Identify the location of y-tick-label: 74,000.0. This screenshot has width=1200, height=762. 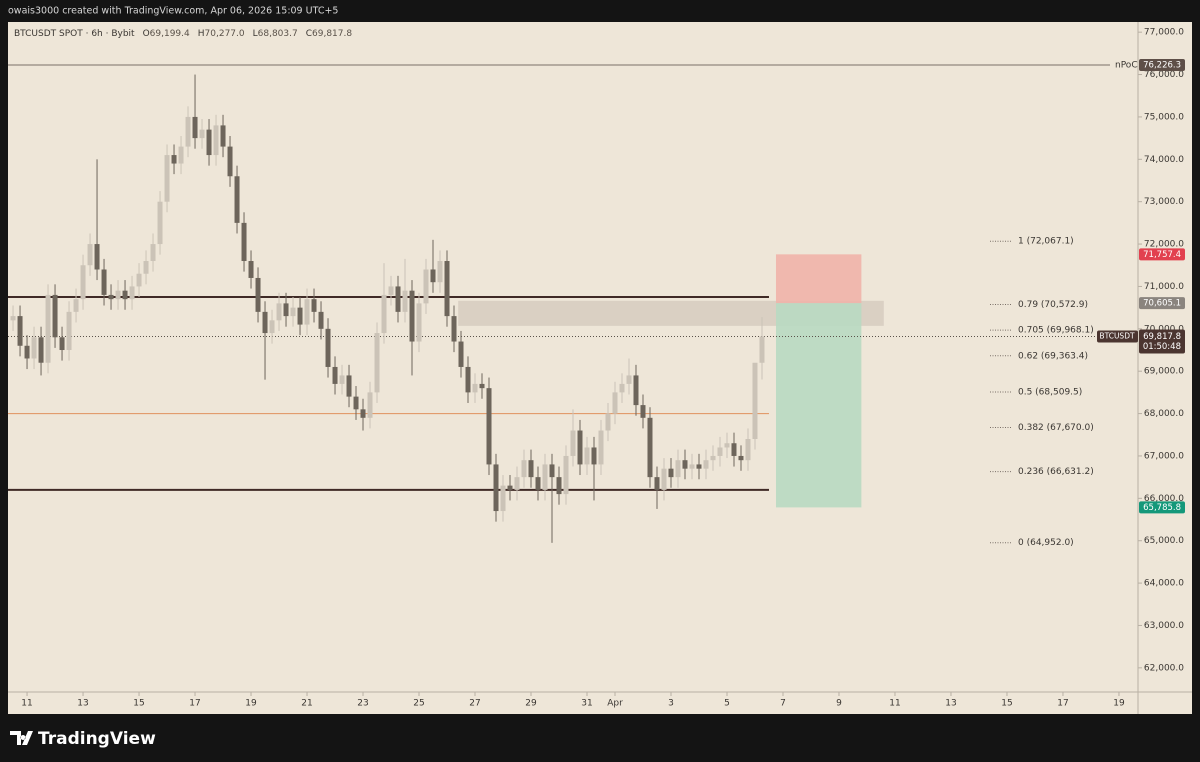
(1164, 160).